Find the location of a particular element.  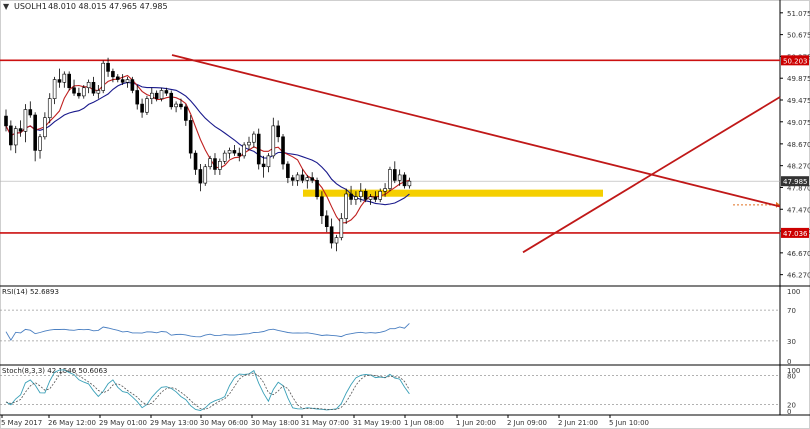

price-marker-label: 47.985 is located at coordinates (795, 182).